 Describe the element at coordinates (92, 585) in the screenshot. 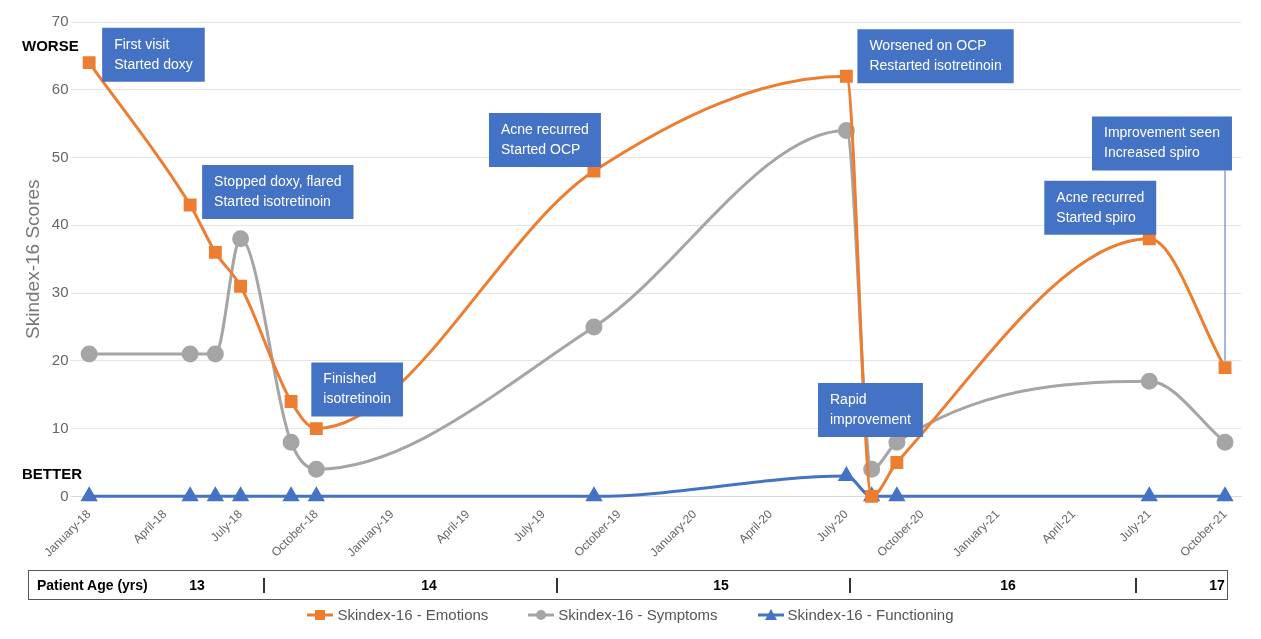

I see `text: Patient Age (yrs)` at that location.